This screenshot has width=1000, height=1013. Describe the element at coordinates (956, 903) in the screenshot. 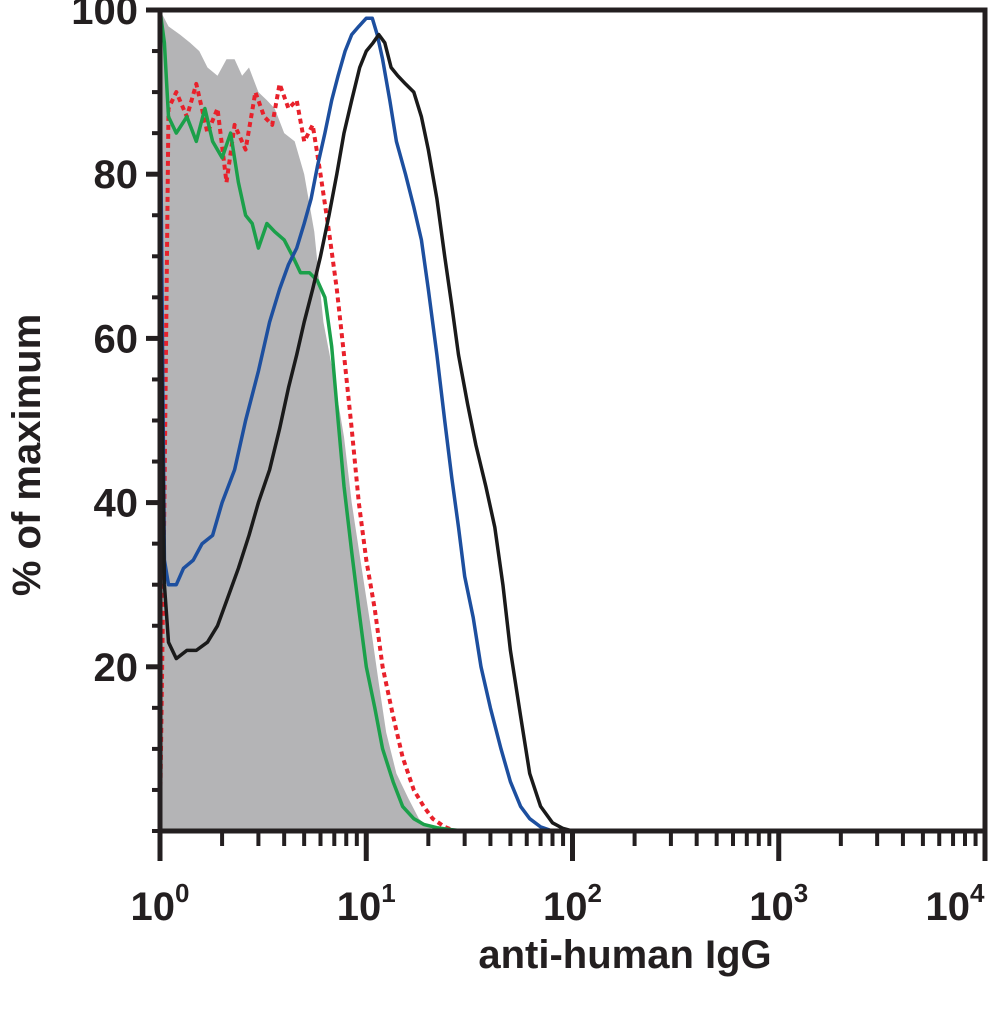

I see `x-tick-label: 10⁴` at that location.